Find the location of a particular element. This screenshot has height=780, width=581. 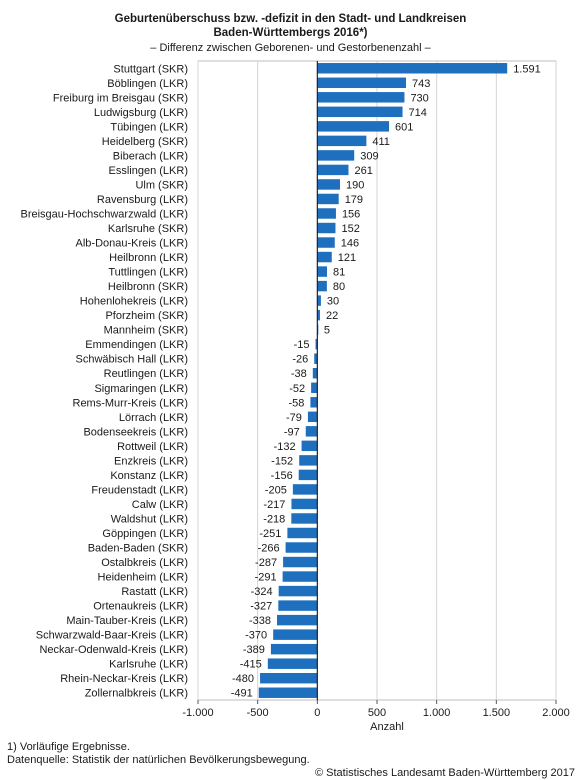

category-label: Hohenlohekreis (LKR) is located at coordinates (134, 302).